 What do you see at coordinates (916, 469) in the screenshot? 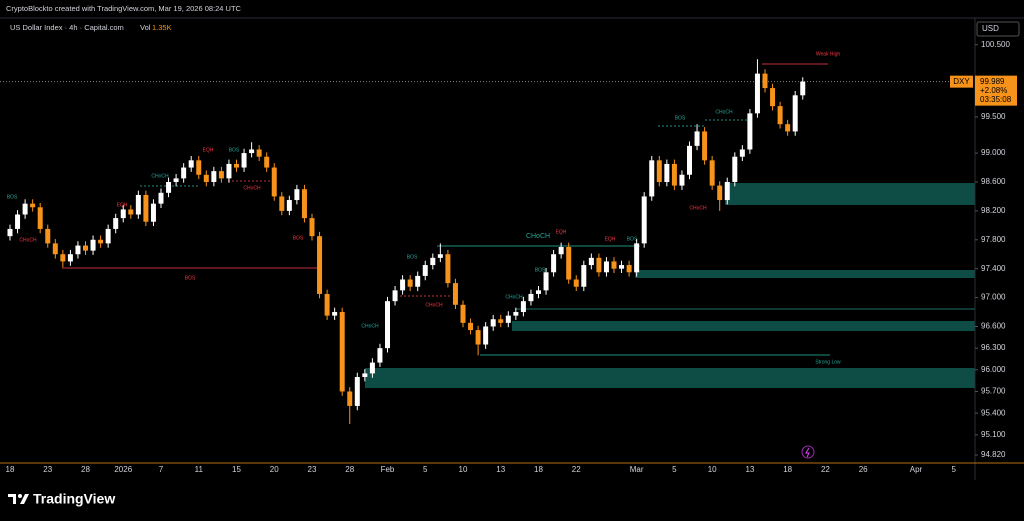
I see `x-tick-label: Apr` at bounding box center [916, 469].